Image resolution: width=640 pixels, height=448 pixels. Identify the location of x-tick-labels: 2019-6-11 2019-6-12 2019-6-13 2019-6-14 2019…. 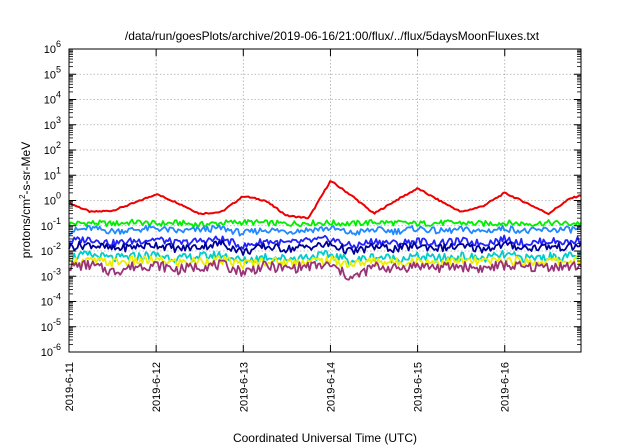
(288, 387).